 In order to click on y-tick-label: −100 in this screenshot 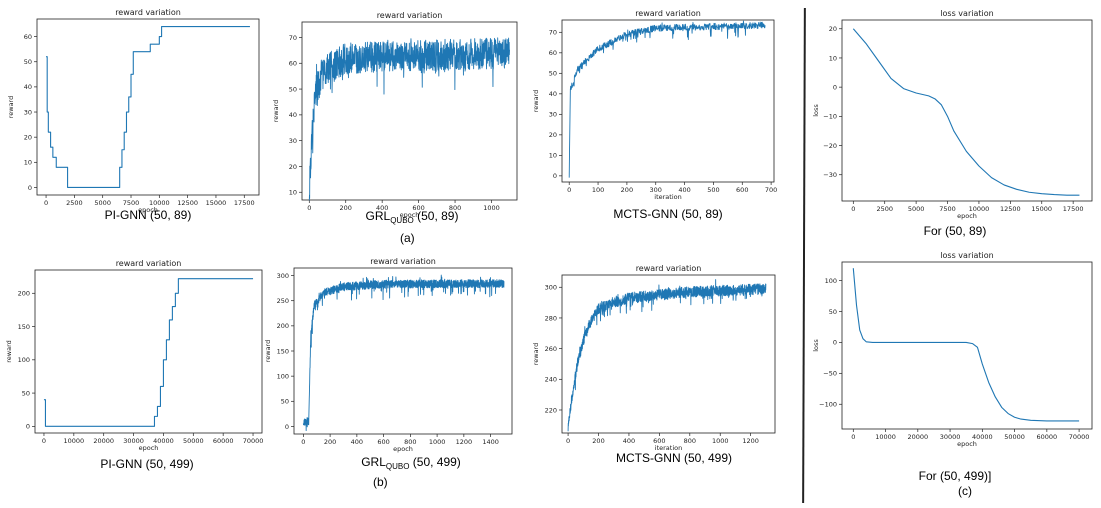, I will do `click(828, 405)`.